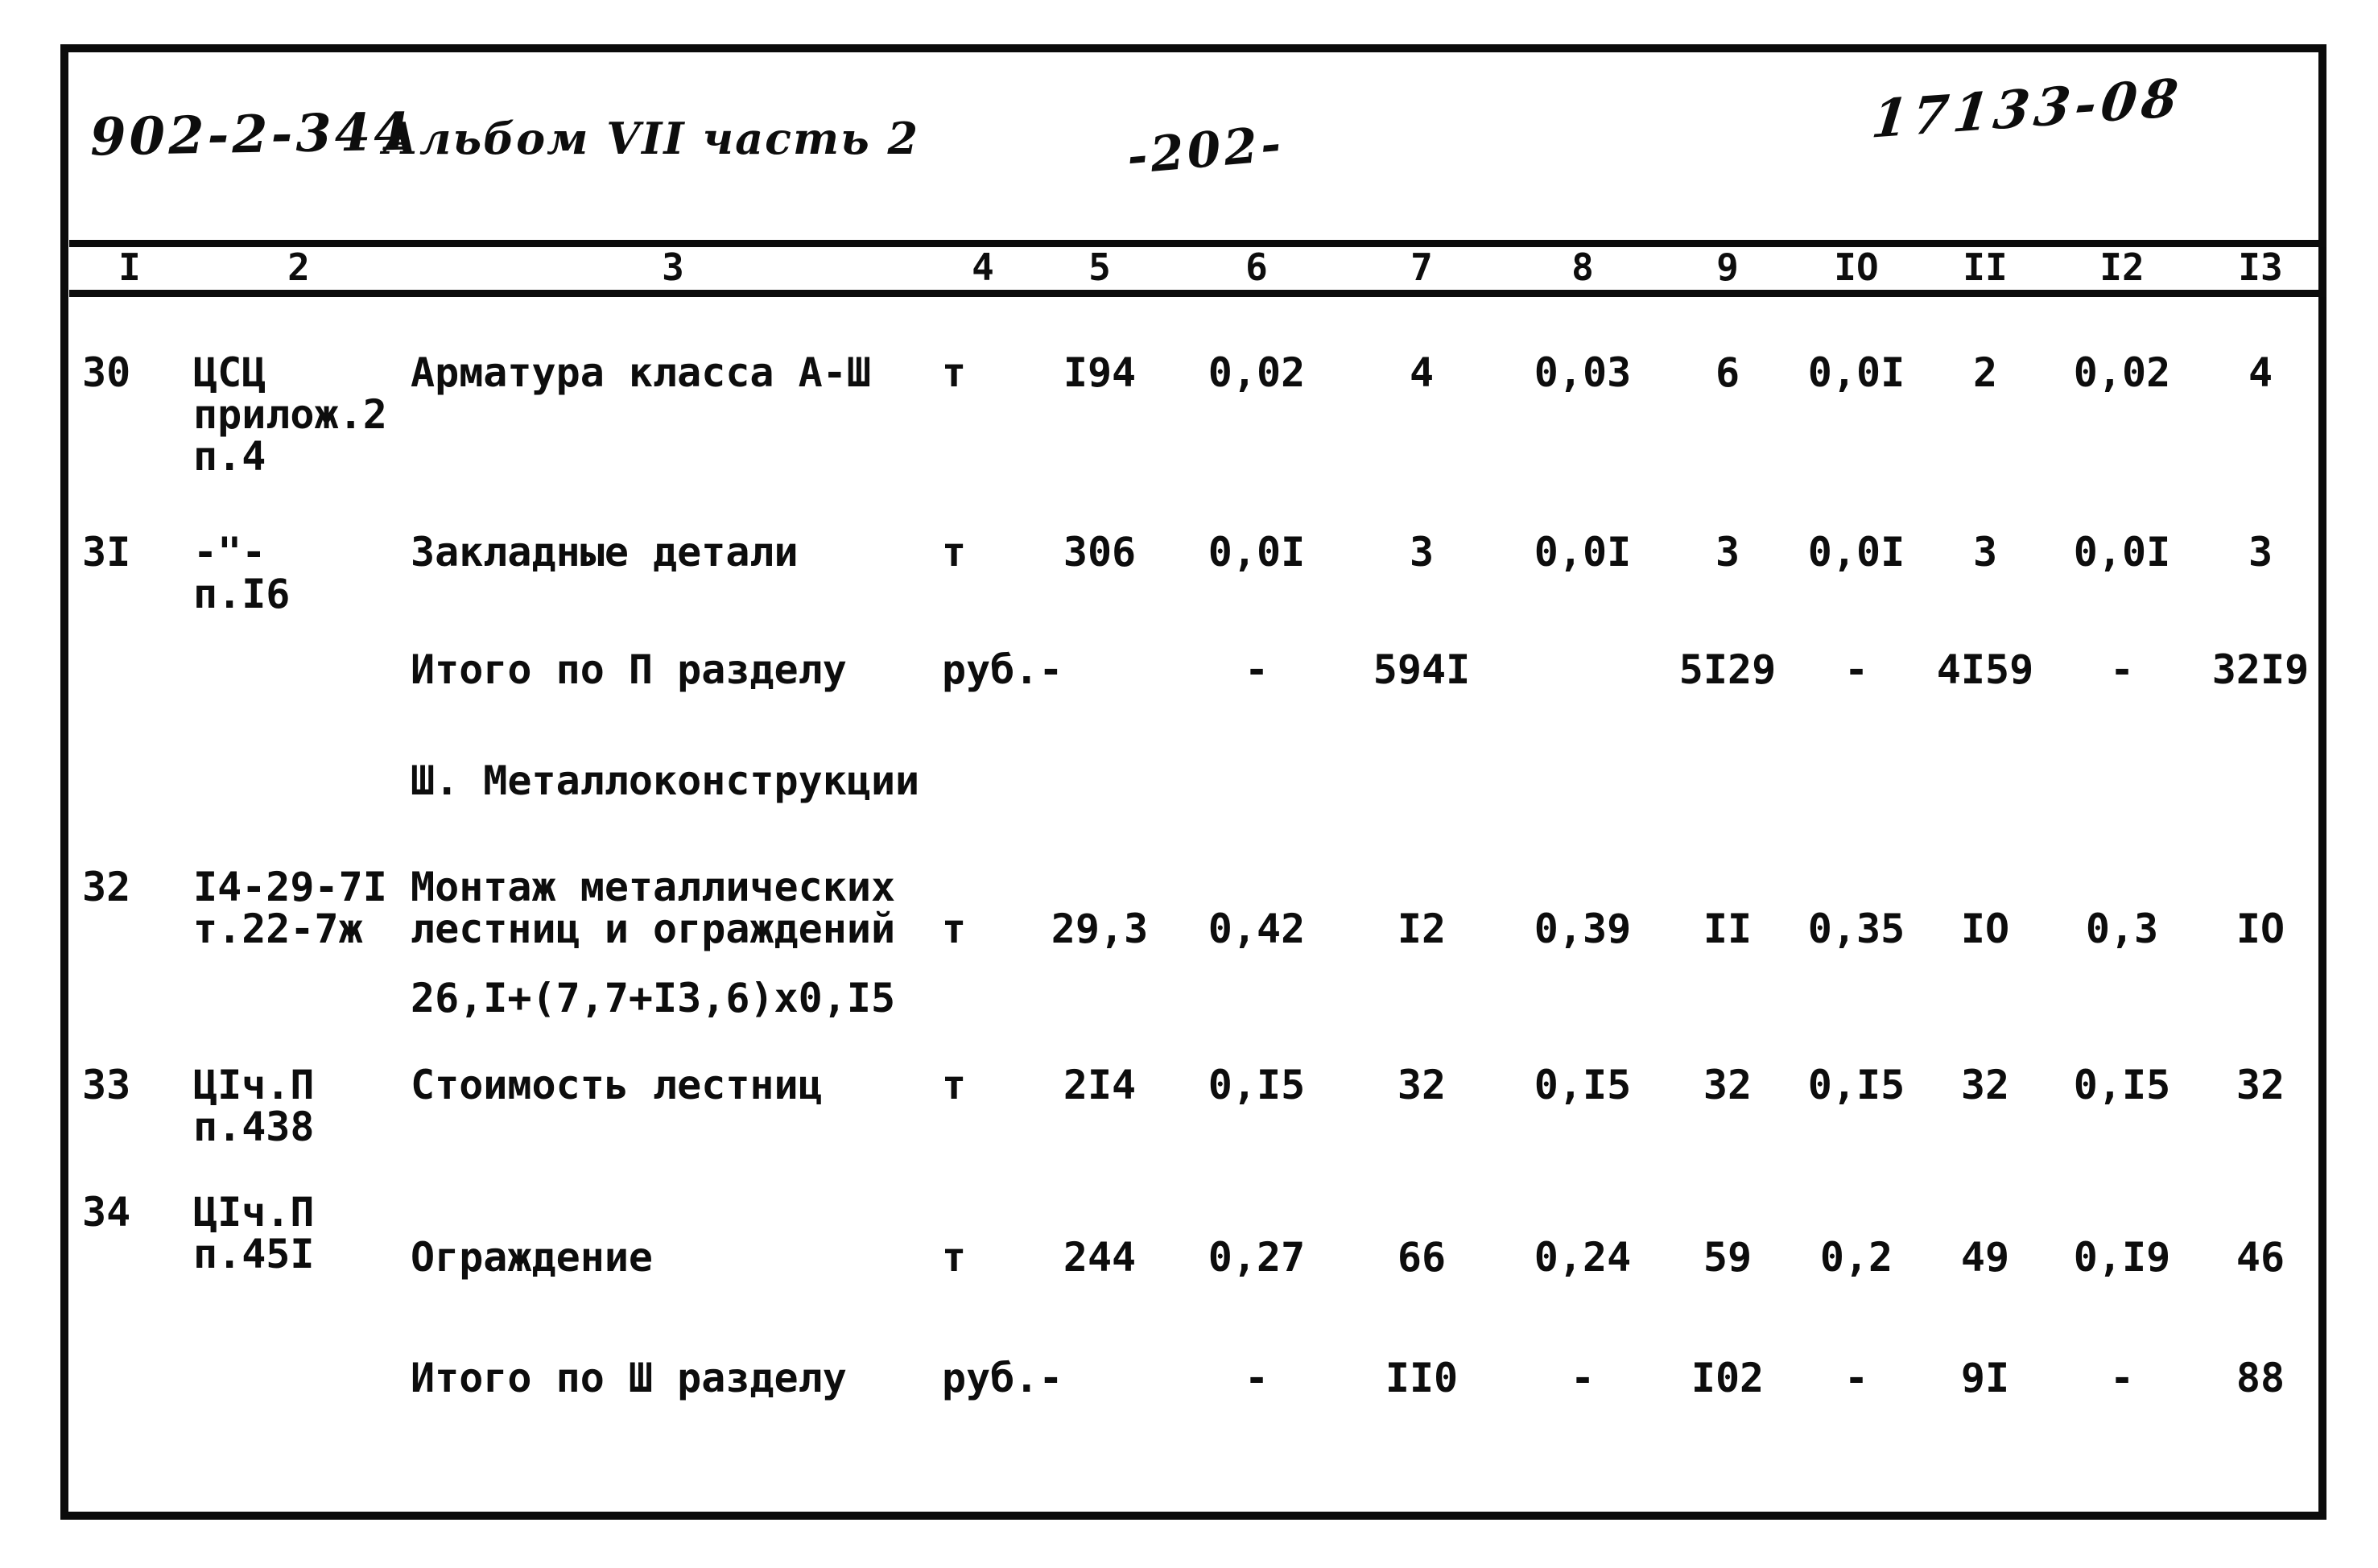  What do you see at coordinates (651, 138) in the screenshot?
I see `album-title: Альбом VII часть 2` at bounding box center [651, 138].